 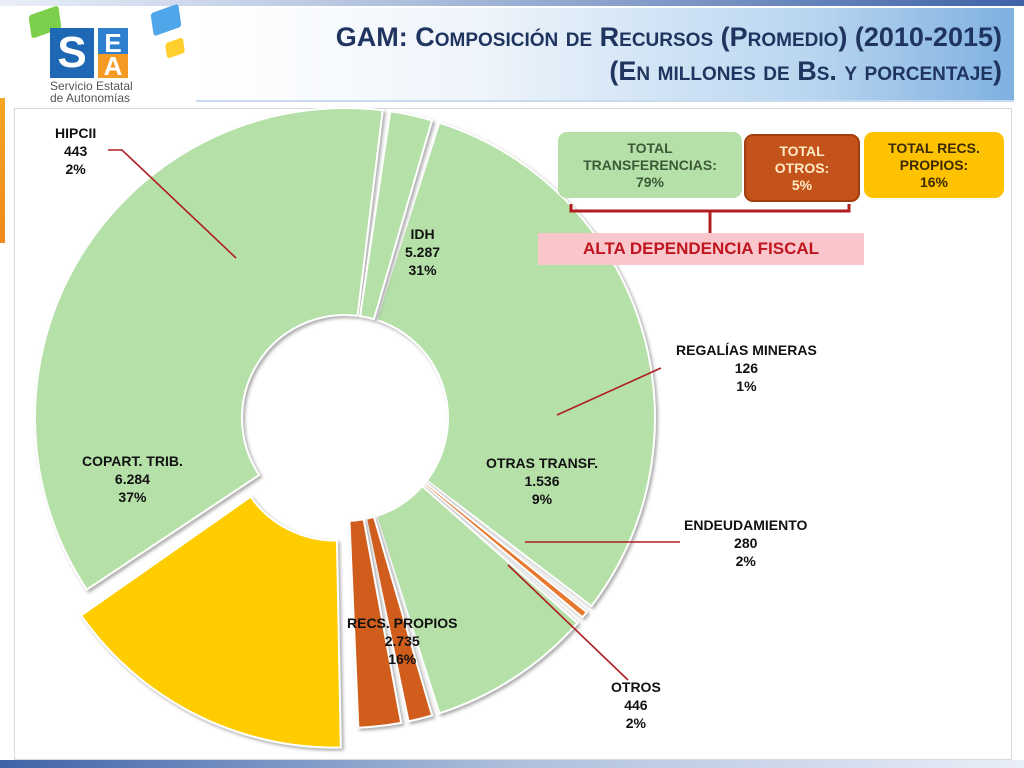 What do you see at coordinates (91, 86) in the screenshot?
I see `logo-text-line1: Servicio Estatal` at bounding box center [91, 86].